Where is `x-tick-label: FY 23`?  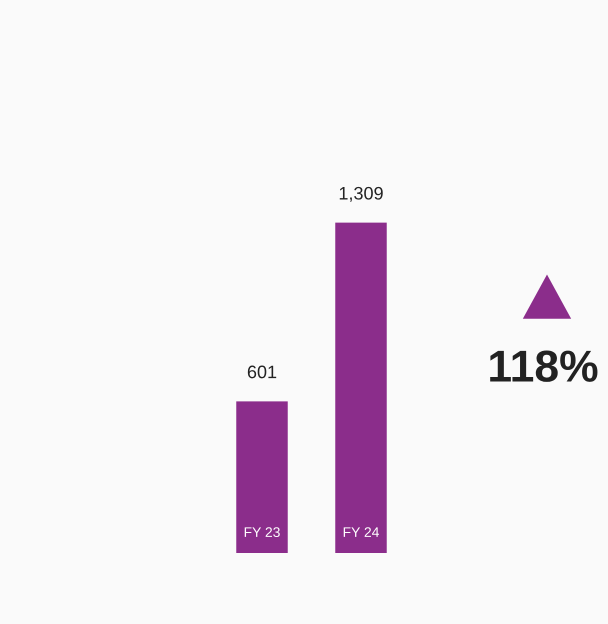
x-tick-label: FY 23 is located at coordinates (262, 532).